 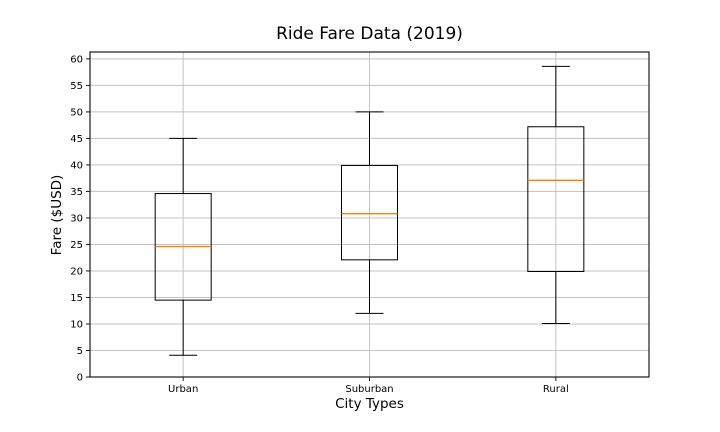 What do you see at coordinates (76, 139) in the screenshot?
I see `y-tick-label: 45` at bounding box center [76, 139].